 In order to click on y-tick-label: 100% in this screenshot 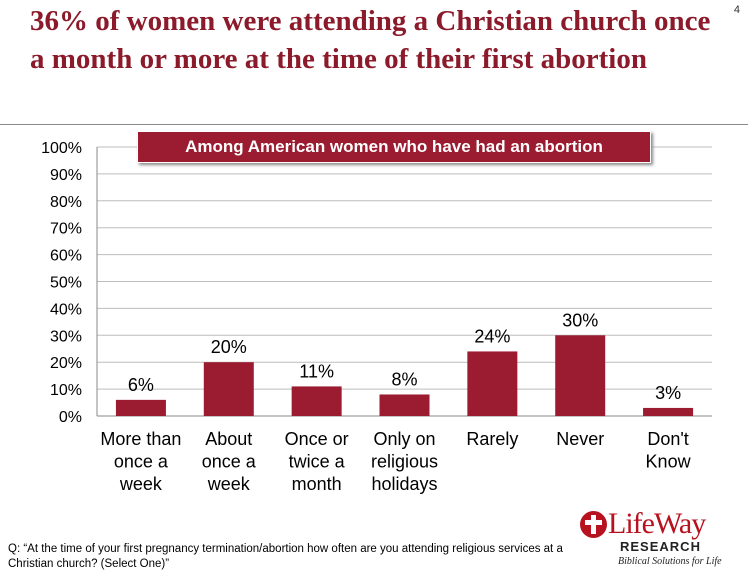, I will do `click(61, 148)`.